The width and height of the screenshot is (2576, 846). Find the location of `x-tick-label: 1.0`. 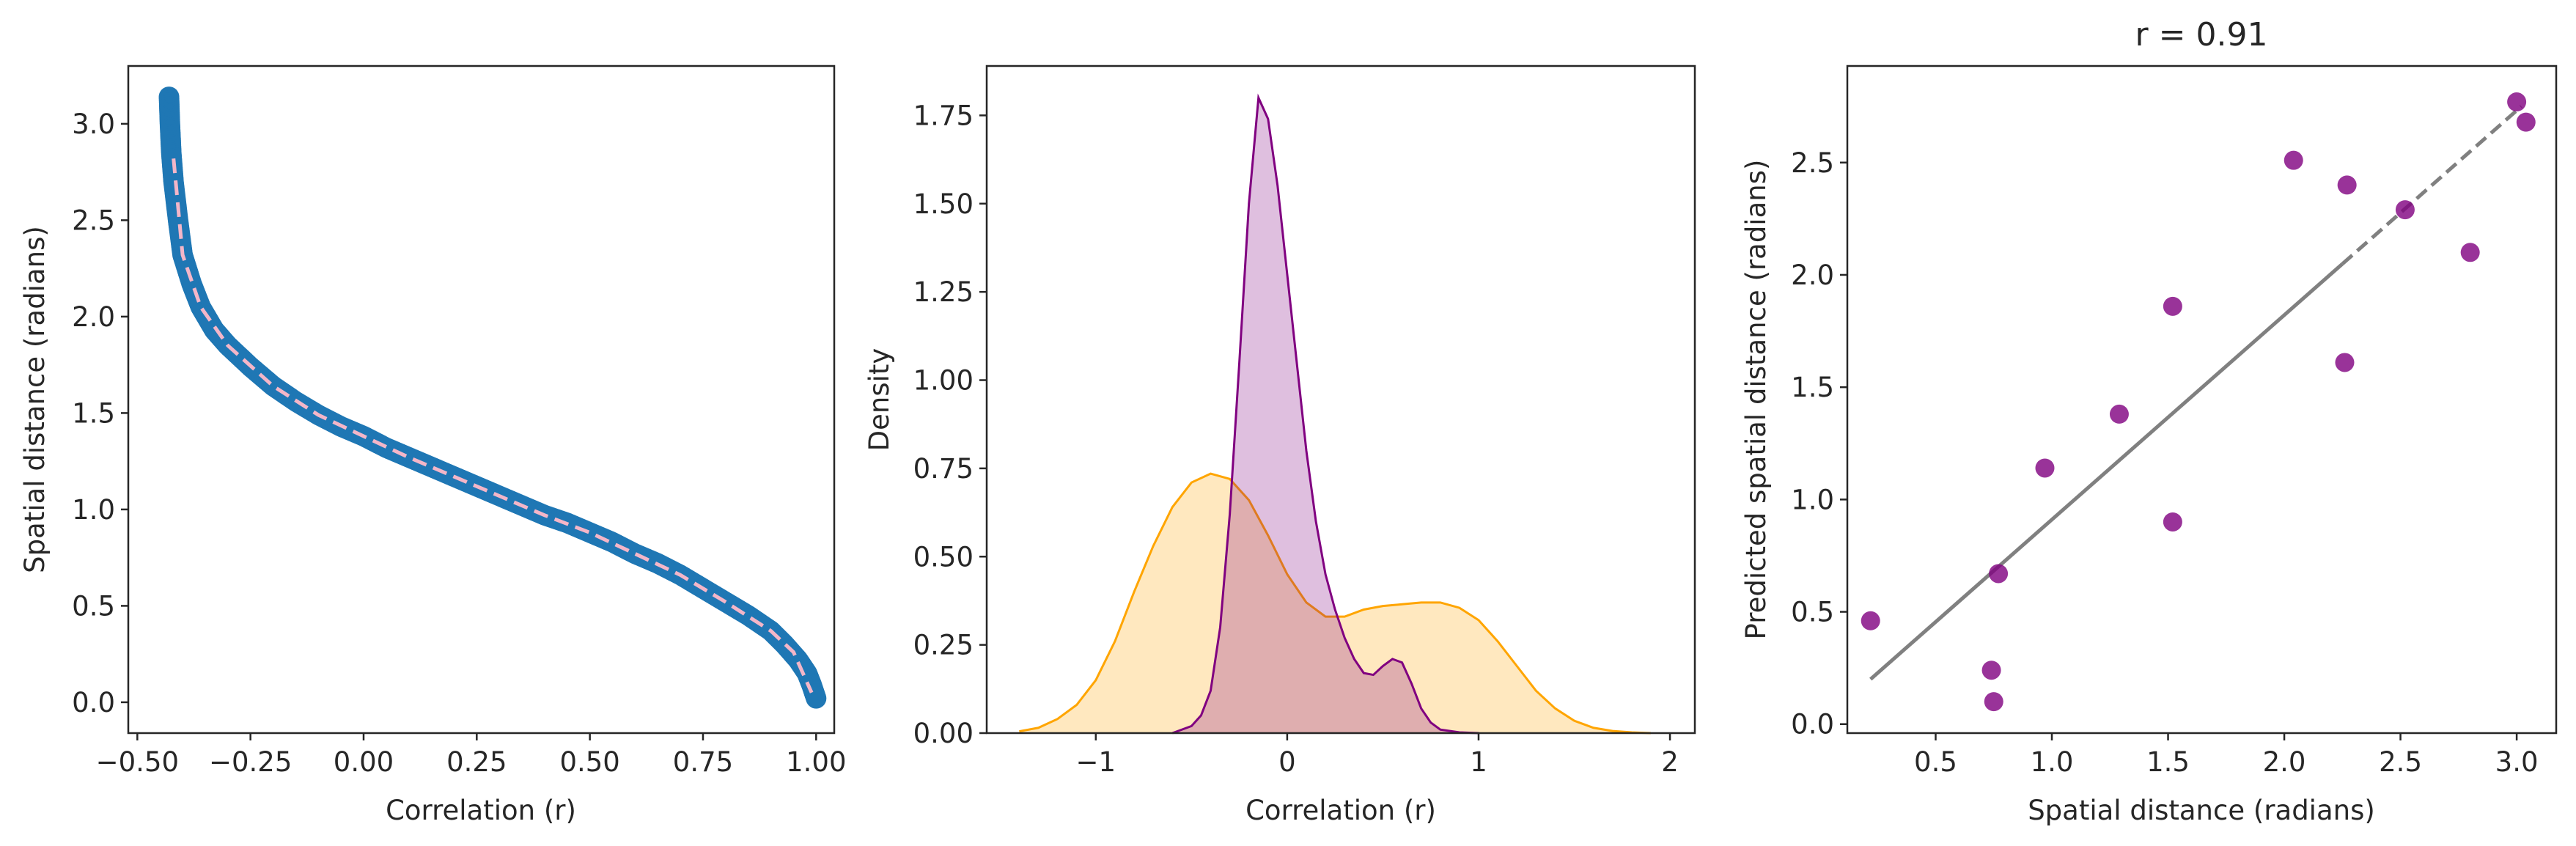

x-tick-label: 1.0 is located at coordinates (2052, 762).